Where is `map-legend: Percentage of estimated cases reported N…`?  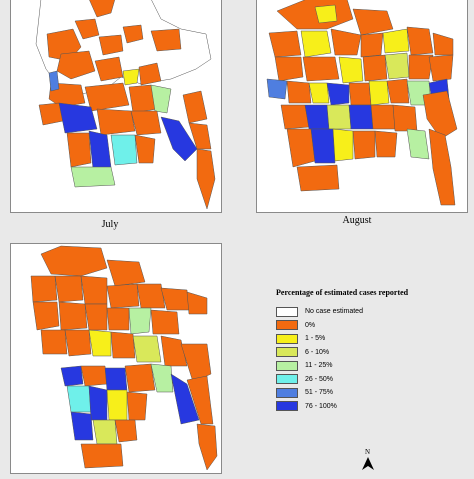
map-legend: Percentage of estimated cases reported N… is located at coordinates (371, 350).